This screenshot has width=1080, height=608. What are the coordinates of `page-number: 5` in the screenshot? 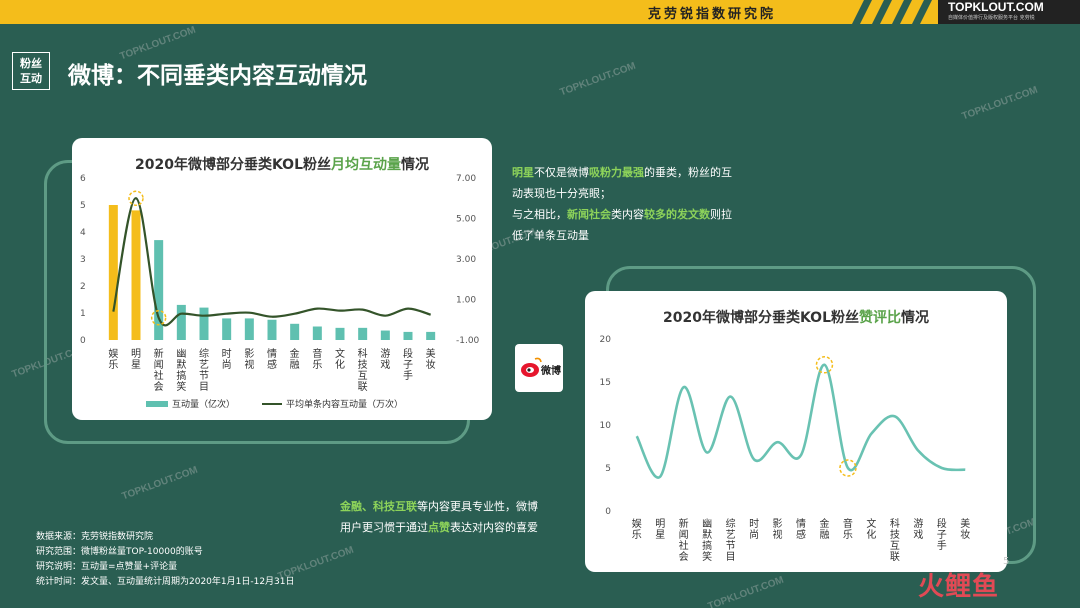 It's located at (1006, 561).